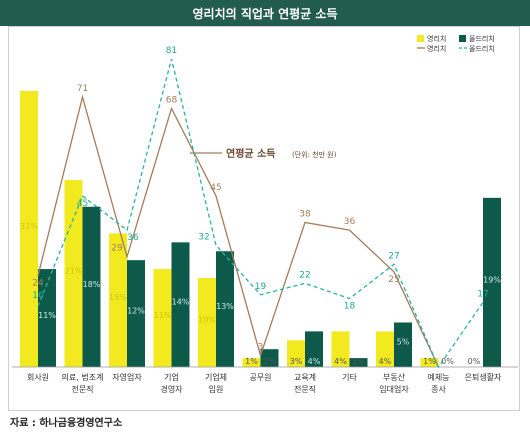 The height and width of the screenshot is (434, 530). What do you see at coordinates (462, 38) in the screenshot?
I see `legend-old-bar-swatch` at bounding box center [462, 38].